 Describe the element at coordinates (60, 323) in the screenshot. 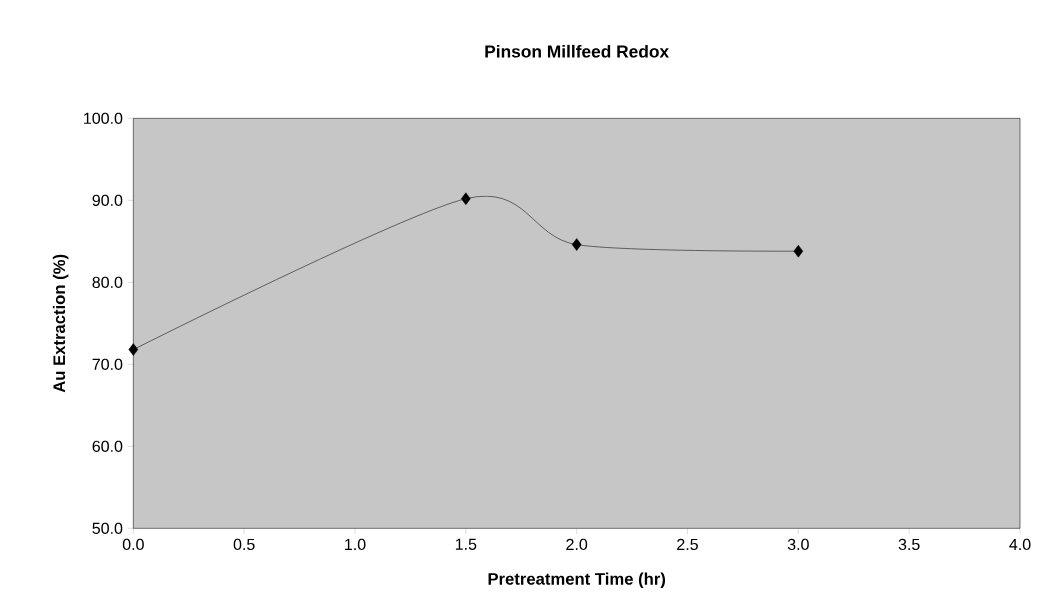

I see `y-axis-title: Au Extraction (%)` at that location.